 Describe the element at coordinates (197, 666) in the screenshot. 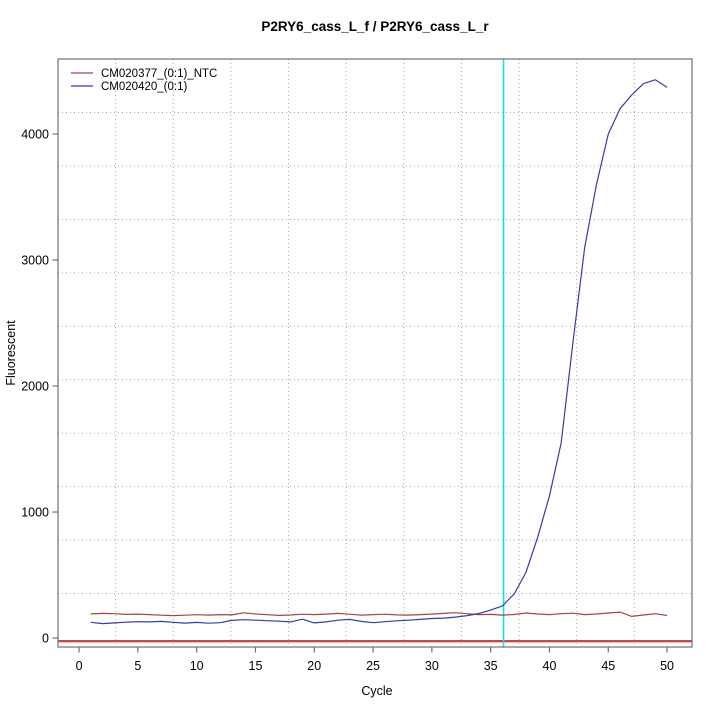

I see `x-tick-label: 10` at that location.